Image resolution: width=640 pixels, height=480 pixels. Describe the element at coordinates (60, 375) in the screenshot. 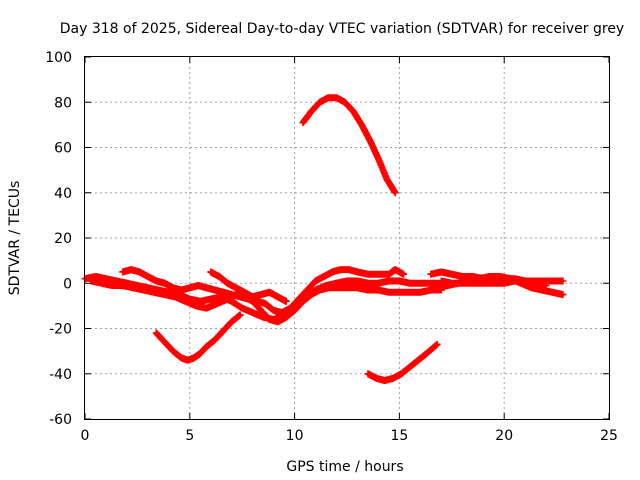

I see `y-tick-label: -40` at that location.